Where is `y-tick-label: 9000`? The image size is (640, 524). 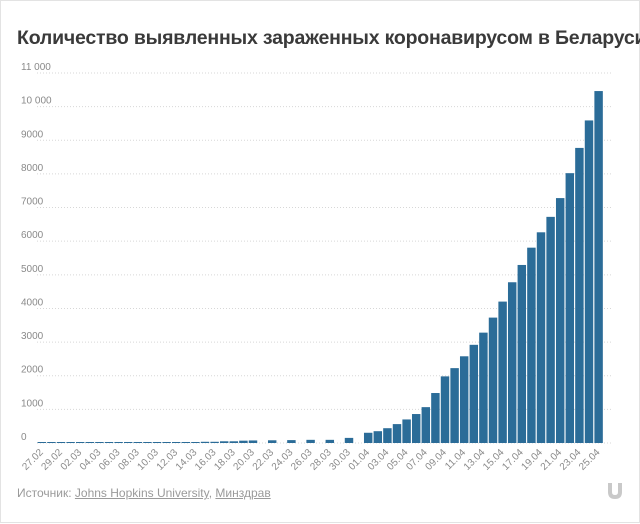
y-tick-label: 9000 is located at coordinates (32, 134).